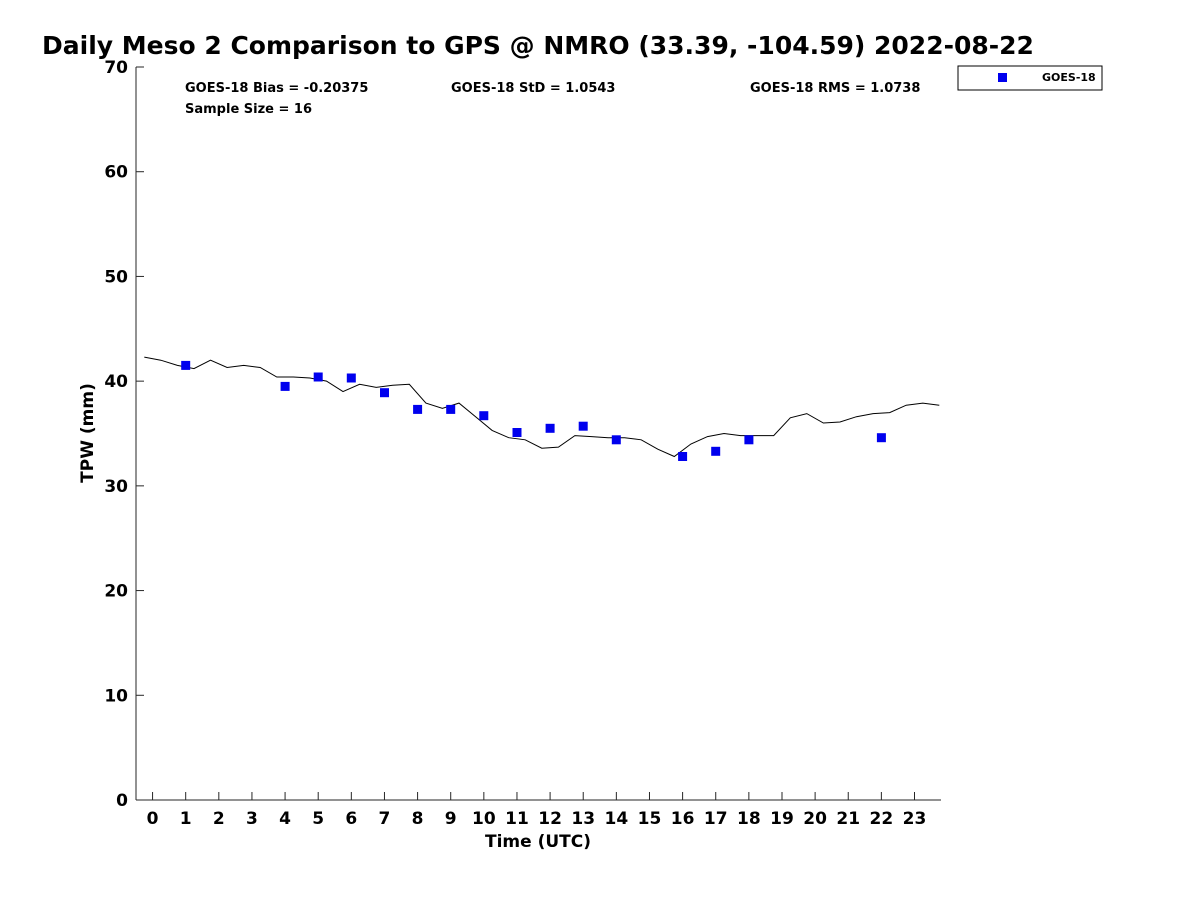 Image resolution: width=1200 pixels, height=900 pixels. I want to click on series-layer, so click(542, 408).